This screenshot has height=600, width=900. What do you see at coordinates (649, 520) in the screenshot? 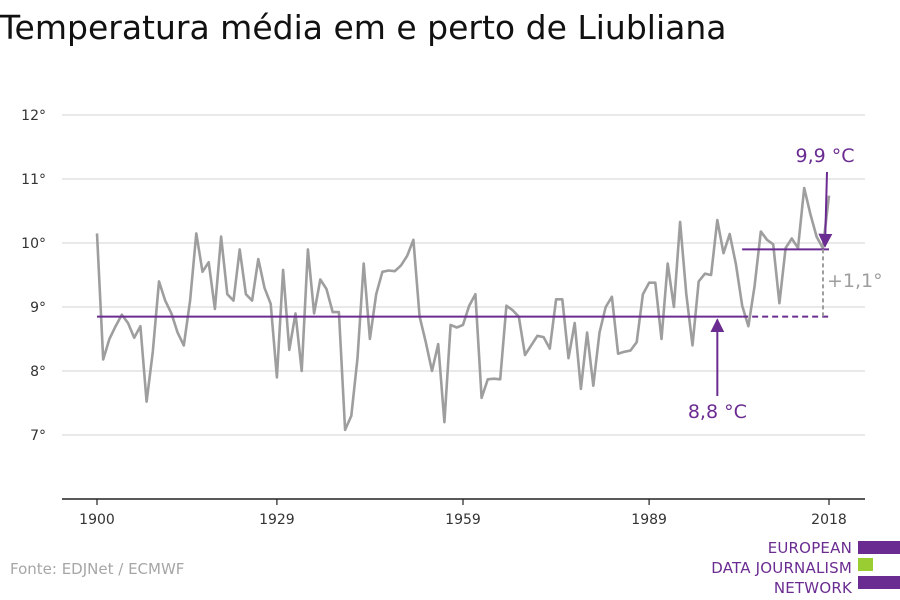
I see `x-tick-label: 1989` at bounding box center [649, 520].